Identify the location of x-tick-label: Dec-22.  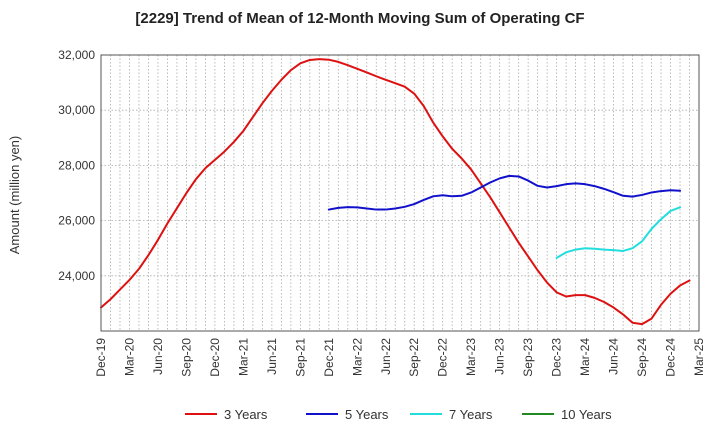
(443, 357).